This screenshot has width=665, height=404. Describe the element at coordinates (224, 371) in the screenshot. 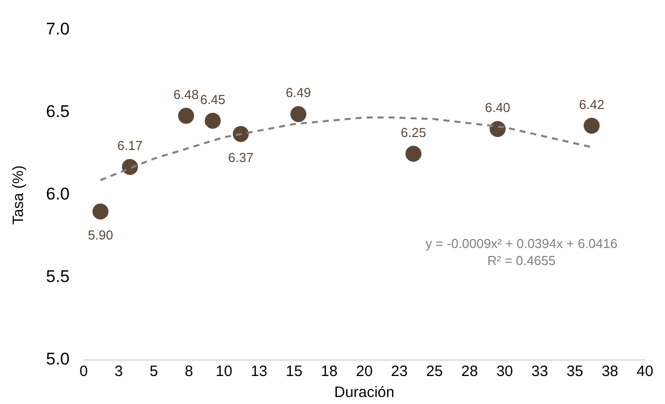

I see `x-tick-label: 10` at that location.